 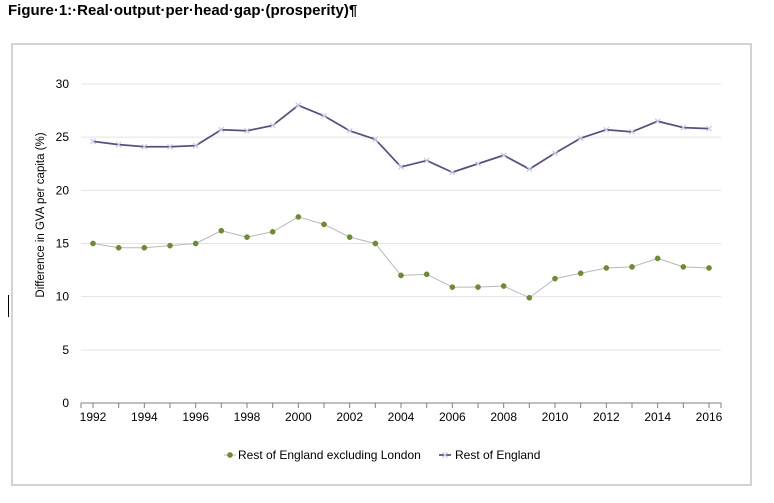 I want to click on y-tick-label: 5, so click(x=65, y=350).